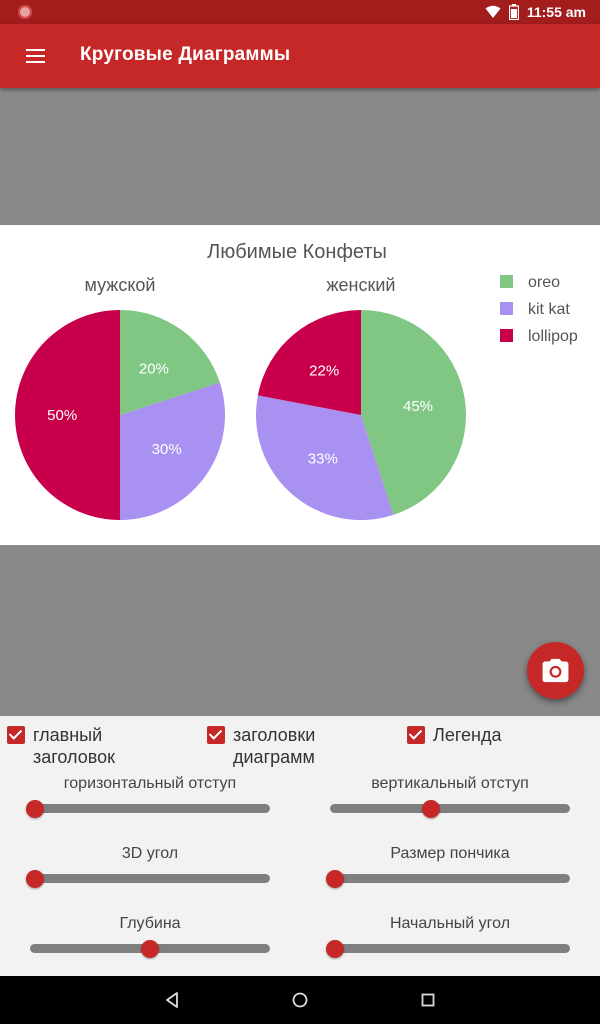 This screenshot has width=600, height=1024. Describe the element at coordinates (553, 336) in the screenshot. I see `legend-label-lollipop: lollipop` at that location.